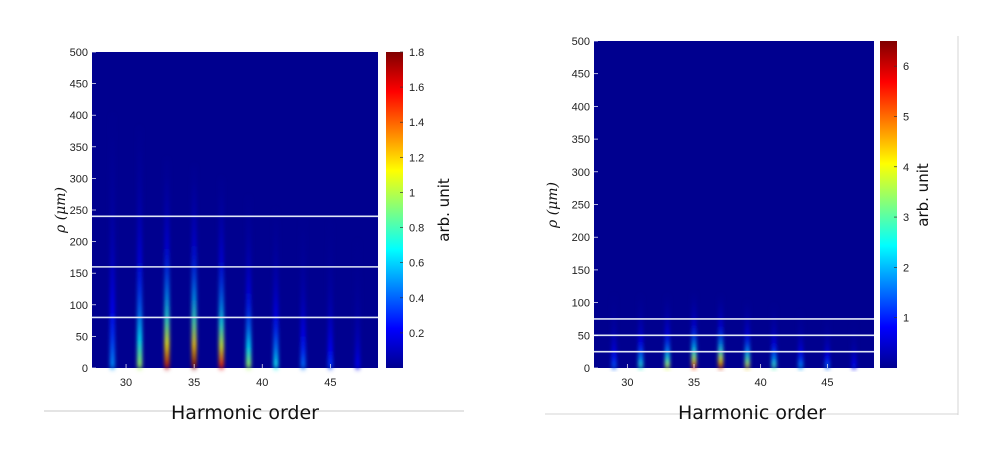 Image resolution: width=1000 pixels, height=460 pixels. What do you see at coordinates (923, 195) in the screenshot?
I see `colorbar-label-right: arb. unit` at bounding box center [923, 195].